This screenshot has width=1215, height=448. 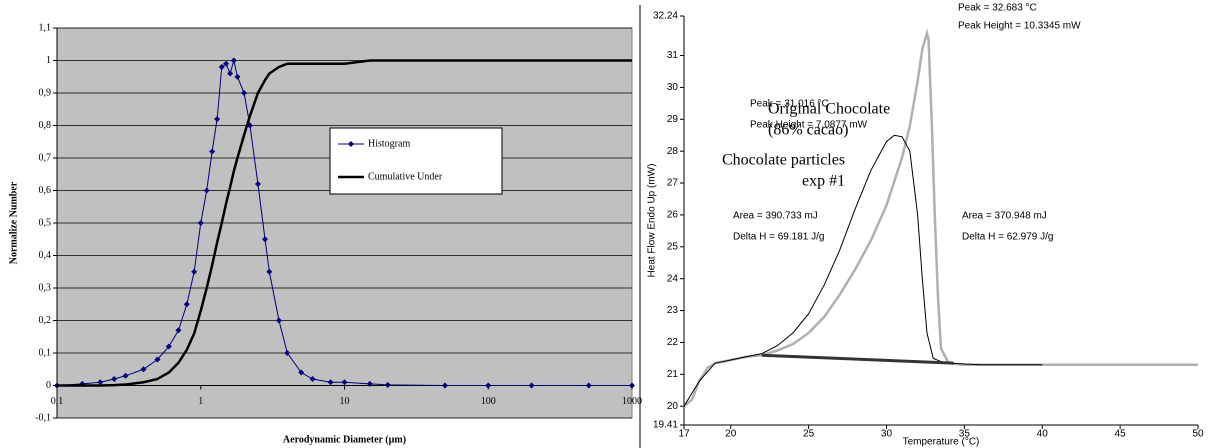 What do you see at coordinates (405, 176) in the screenshot?
I see `legend-label: Cumulative Under` at bounding box center [405, 176].